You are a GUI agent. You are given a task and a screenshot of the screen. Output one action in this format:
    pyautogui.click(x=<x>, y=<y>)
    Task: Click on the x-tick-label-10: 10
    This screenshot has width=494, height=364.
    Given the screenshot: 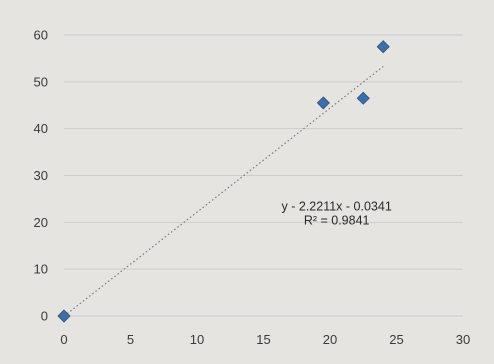 What is the action you would take?
    pyautogui.click(x=197, y=339)
    